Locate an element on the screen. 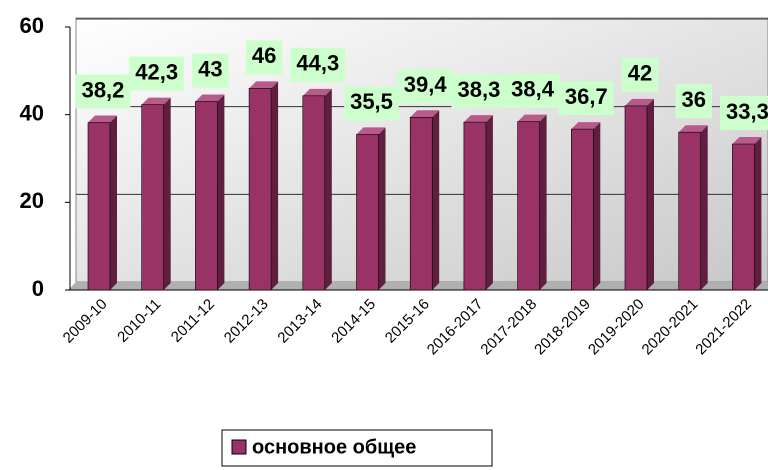 Image resolution: width=768 pixels, height=470 pixels. y-tick-label: 20 is located at coordinates (32, 200).